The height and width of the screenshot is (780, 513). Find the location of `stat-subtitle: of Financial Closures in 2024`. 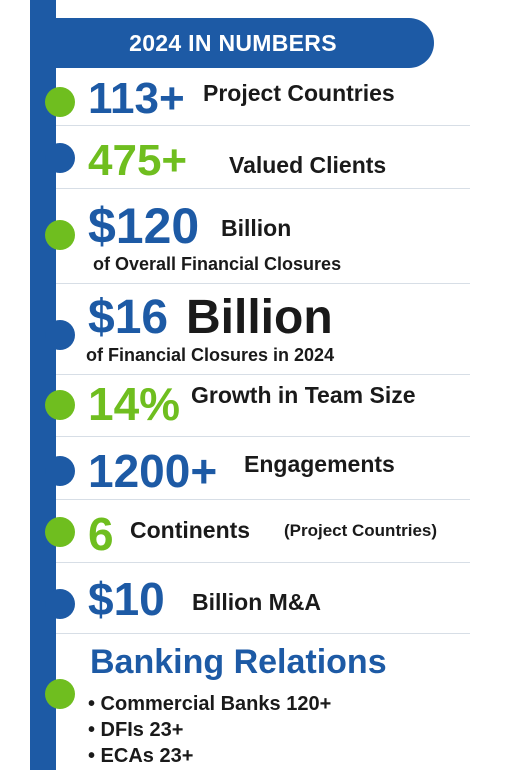

stat-subtitle: of Financial Closures in 2024 is located at coordinates (210, 355).